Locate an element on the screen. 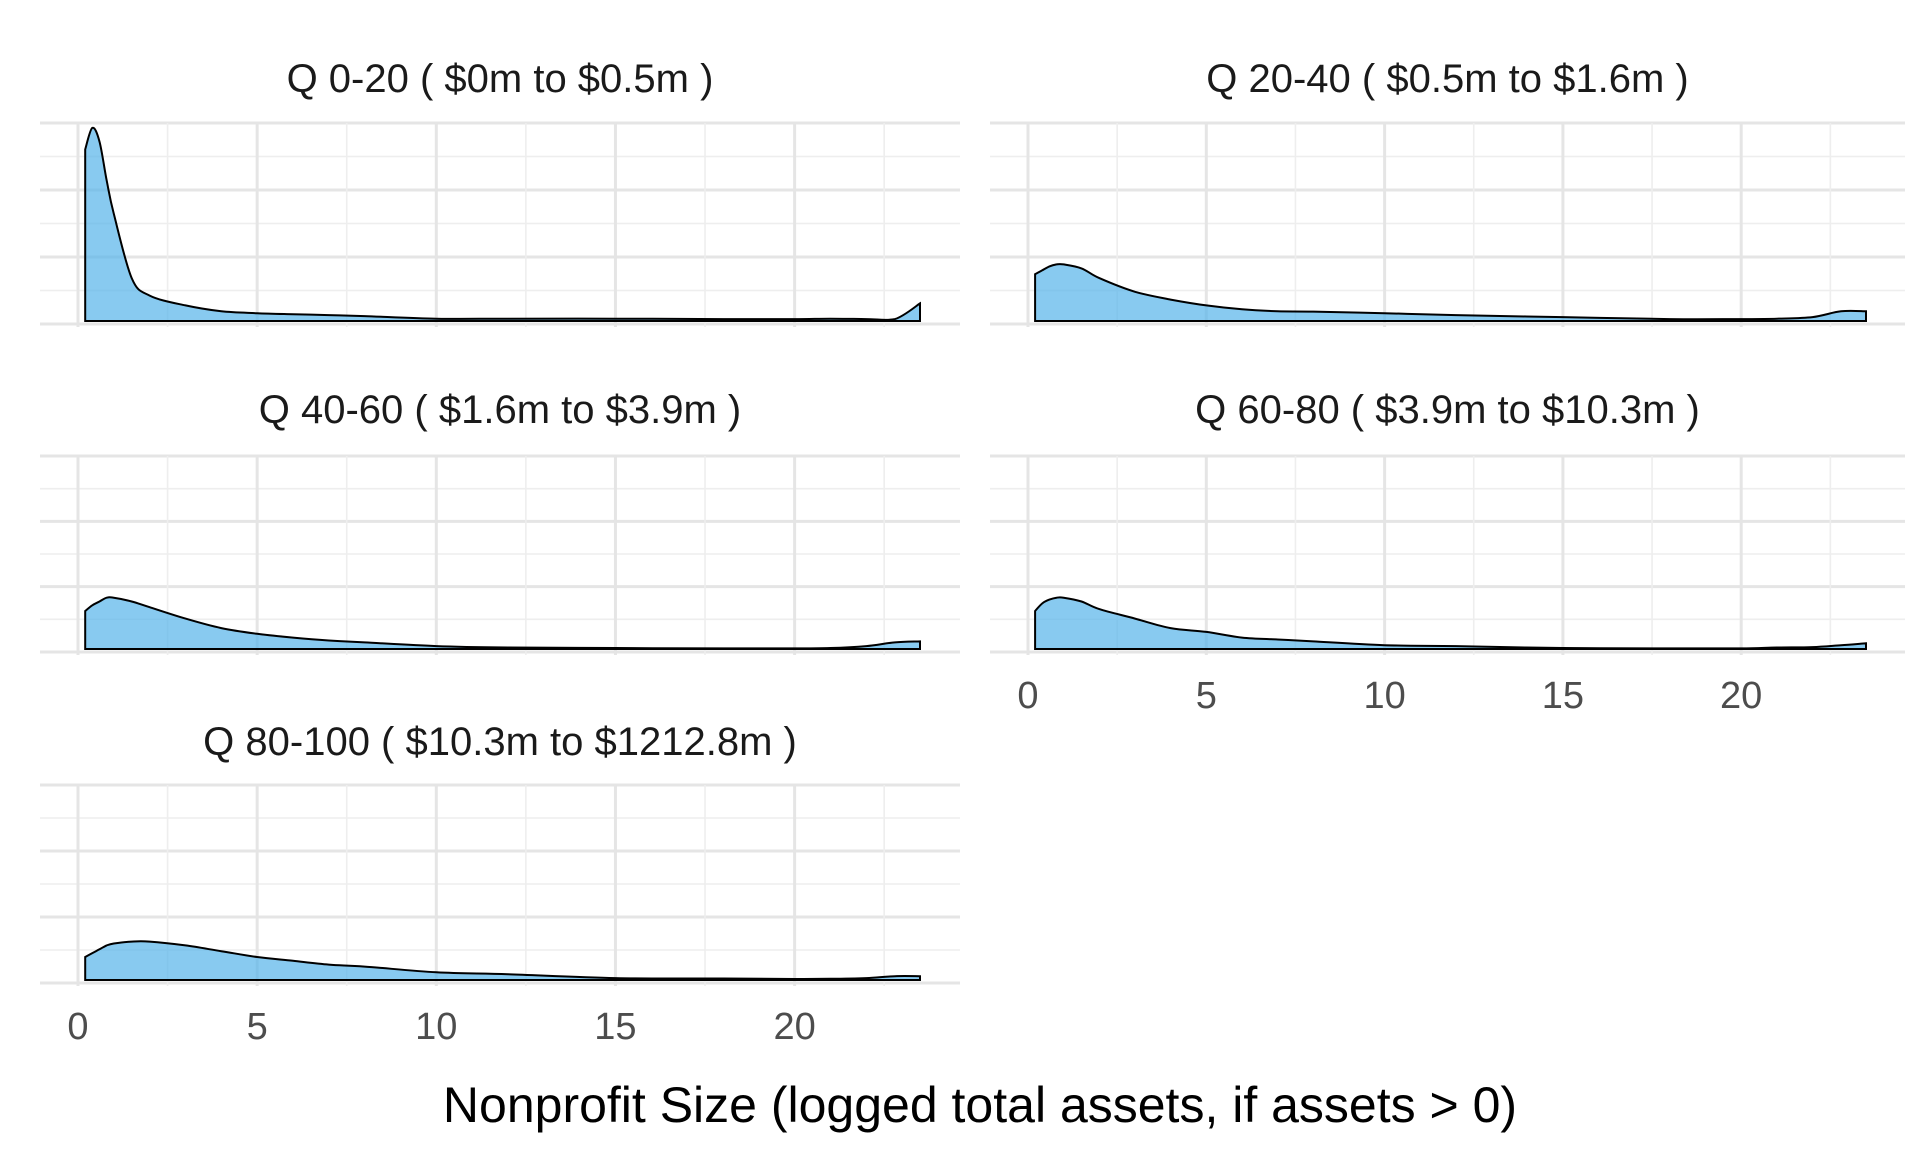 Image resolution: width=1920 pixels, height=1152 pixels. facet-panel-4: Q 60-80 ( $3.9m to $10.3m ) 0 5 10 15 20 is located at coordinates (1447, 552).